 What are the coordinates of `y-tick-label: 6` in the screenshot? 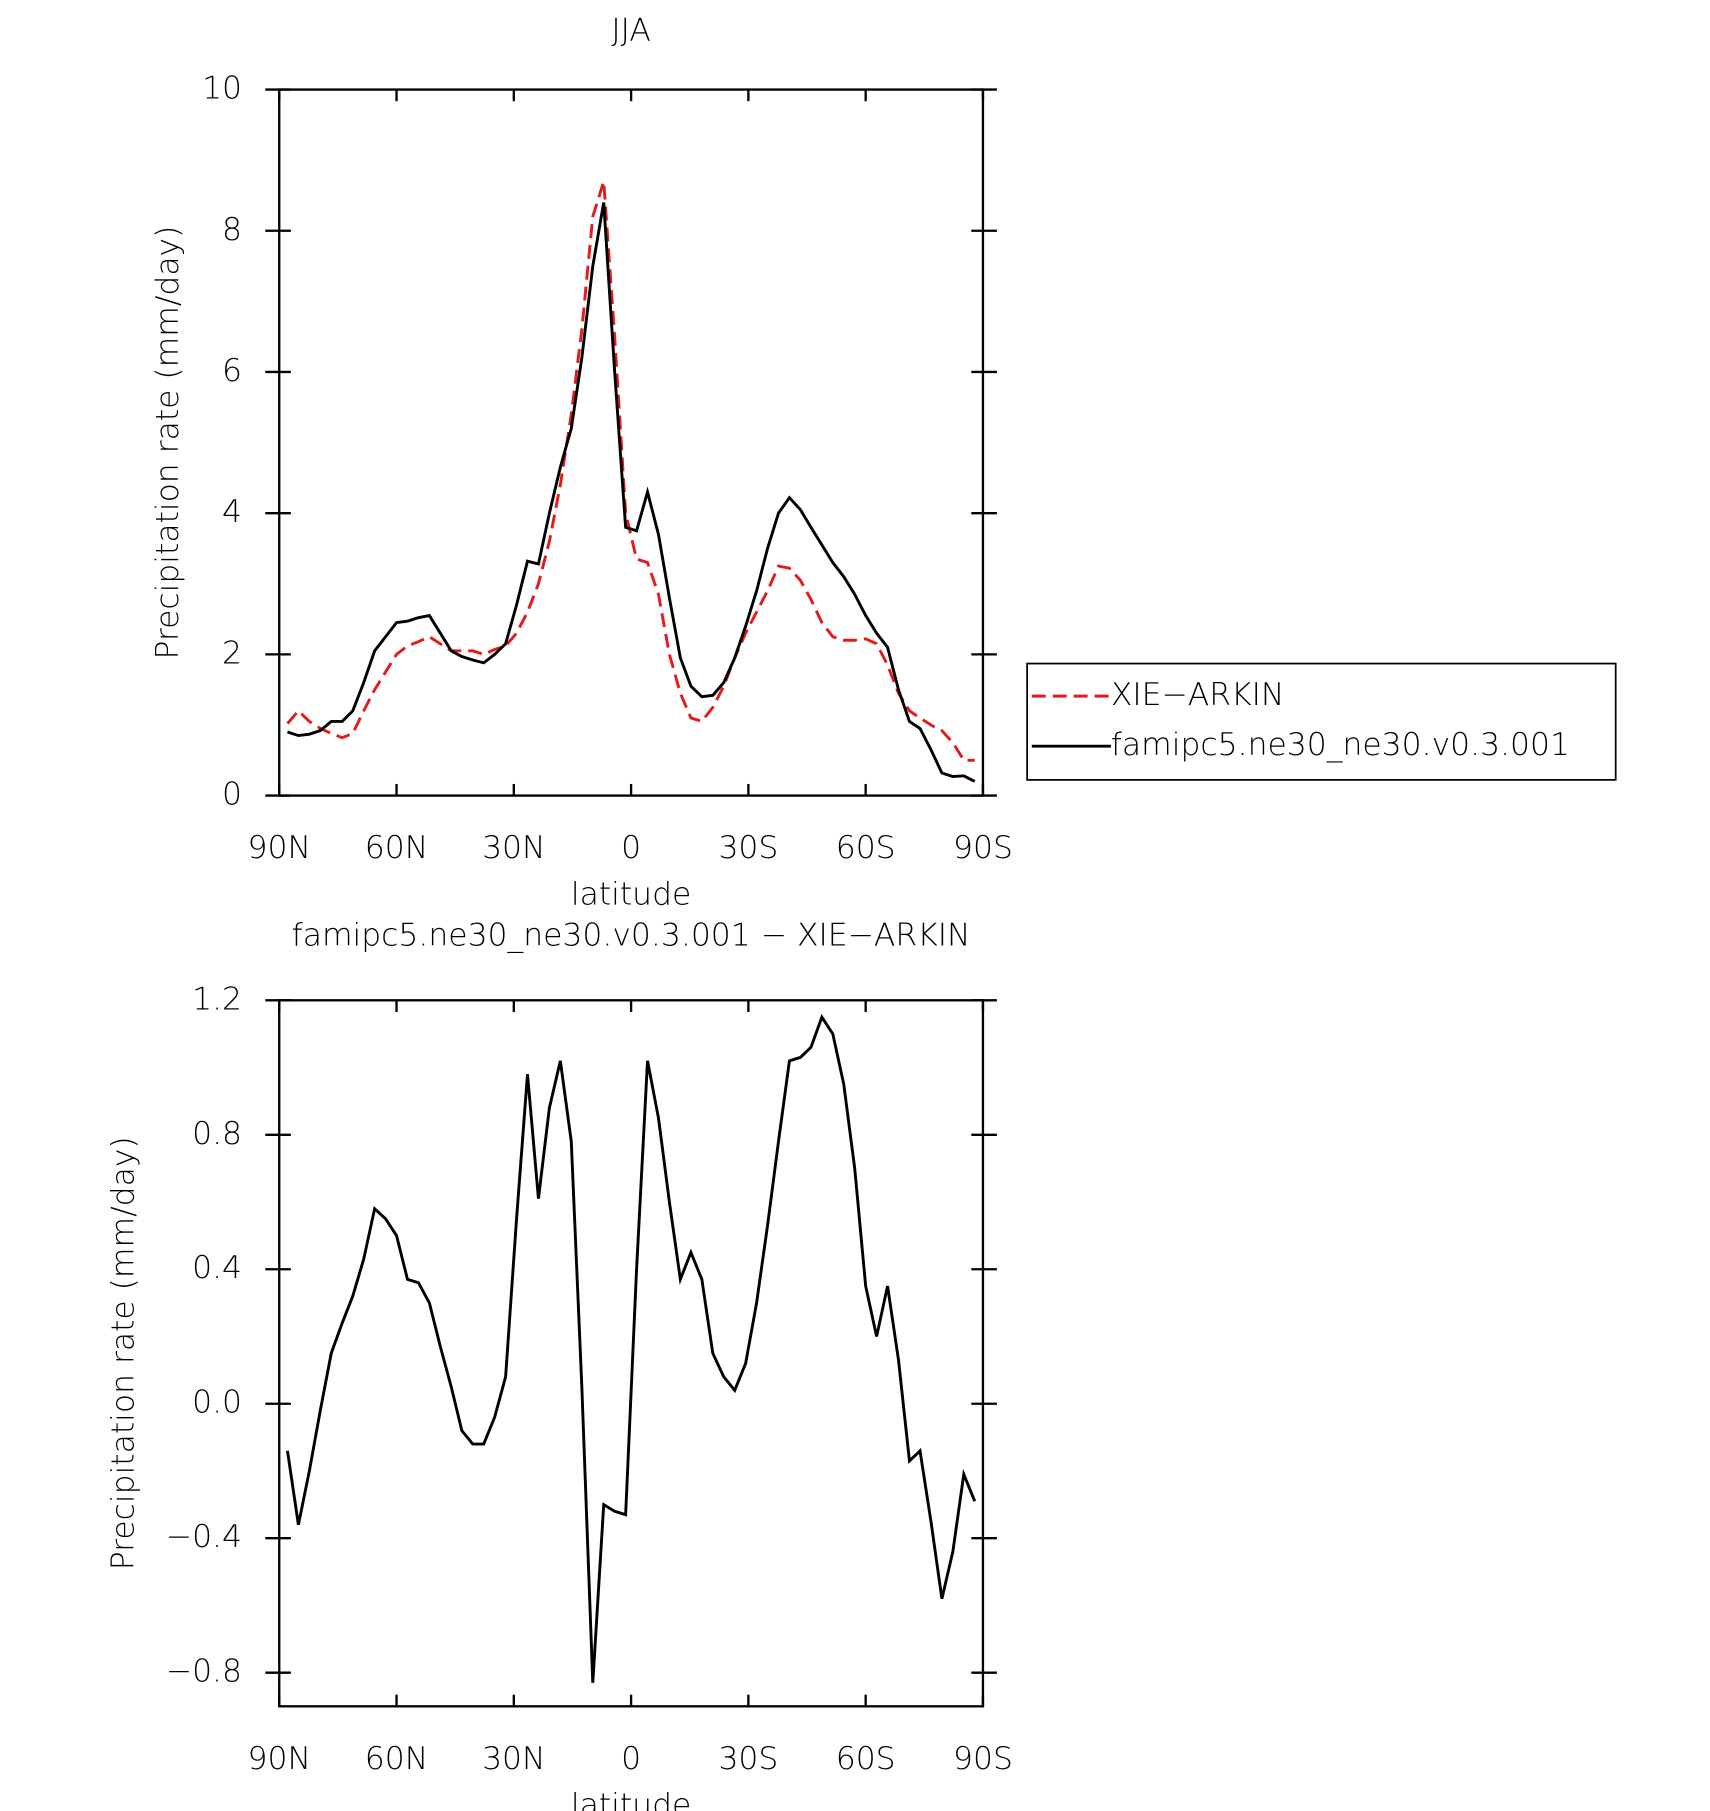 It's located at (232, 371).